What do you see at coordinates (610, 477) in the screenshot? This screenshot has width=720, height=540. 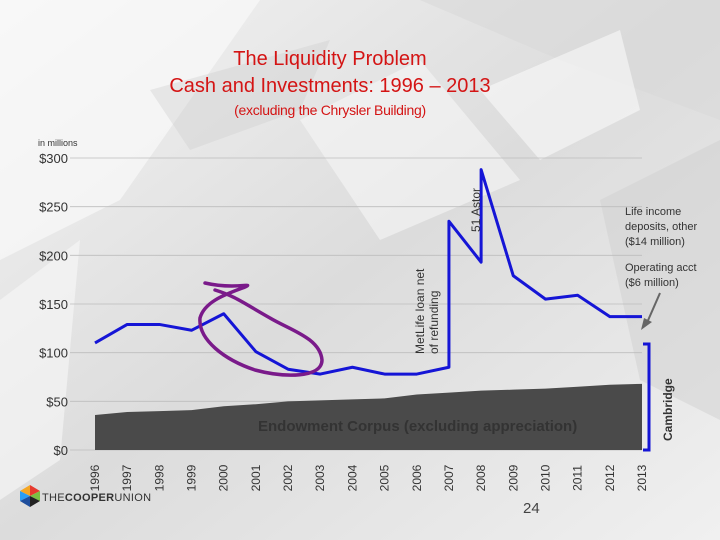 I see `x-tick-label-2012: 2012` at bounding box center [610, 477].